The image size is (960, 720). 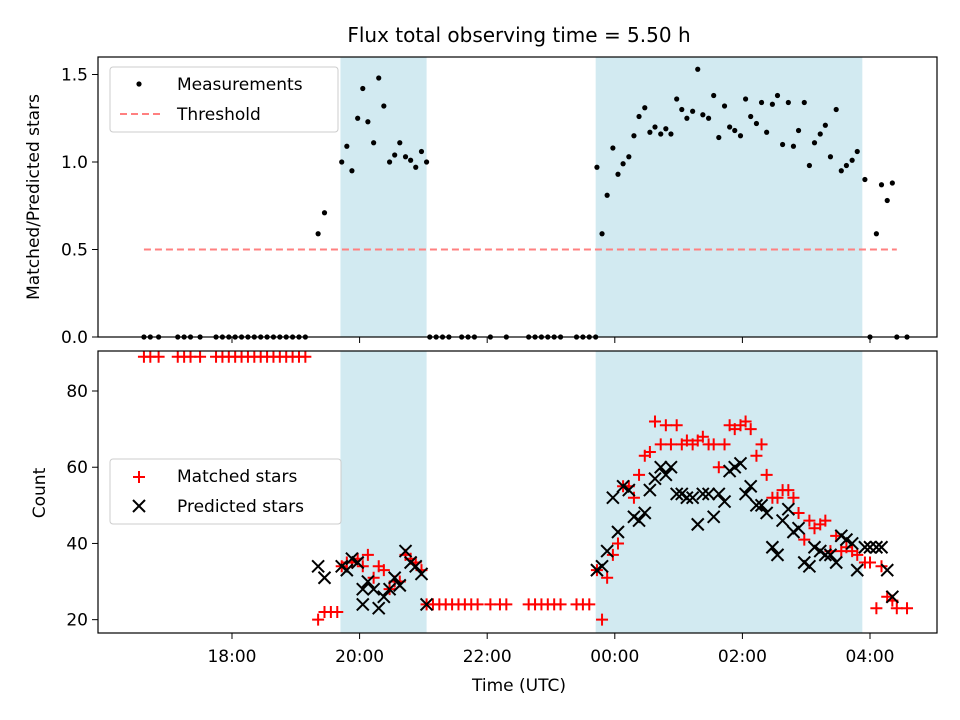 I want to click on y-tick-label: 40, so click(x=77, y=544).